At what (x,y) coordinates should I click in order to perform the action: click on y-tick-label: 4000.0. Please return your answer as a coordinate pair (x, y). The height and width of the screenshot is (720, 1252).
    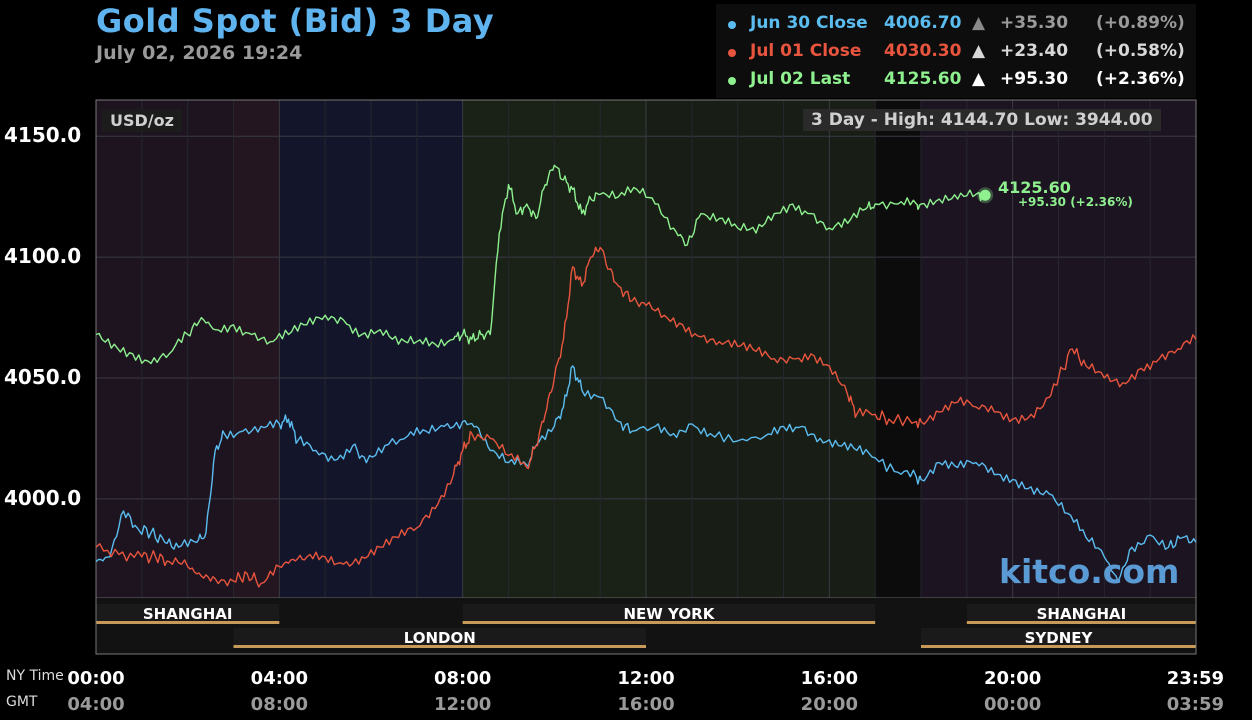
    Looking at the image, I should click on (43, 497).